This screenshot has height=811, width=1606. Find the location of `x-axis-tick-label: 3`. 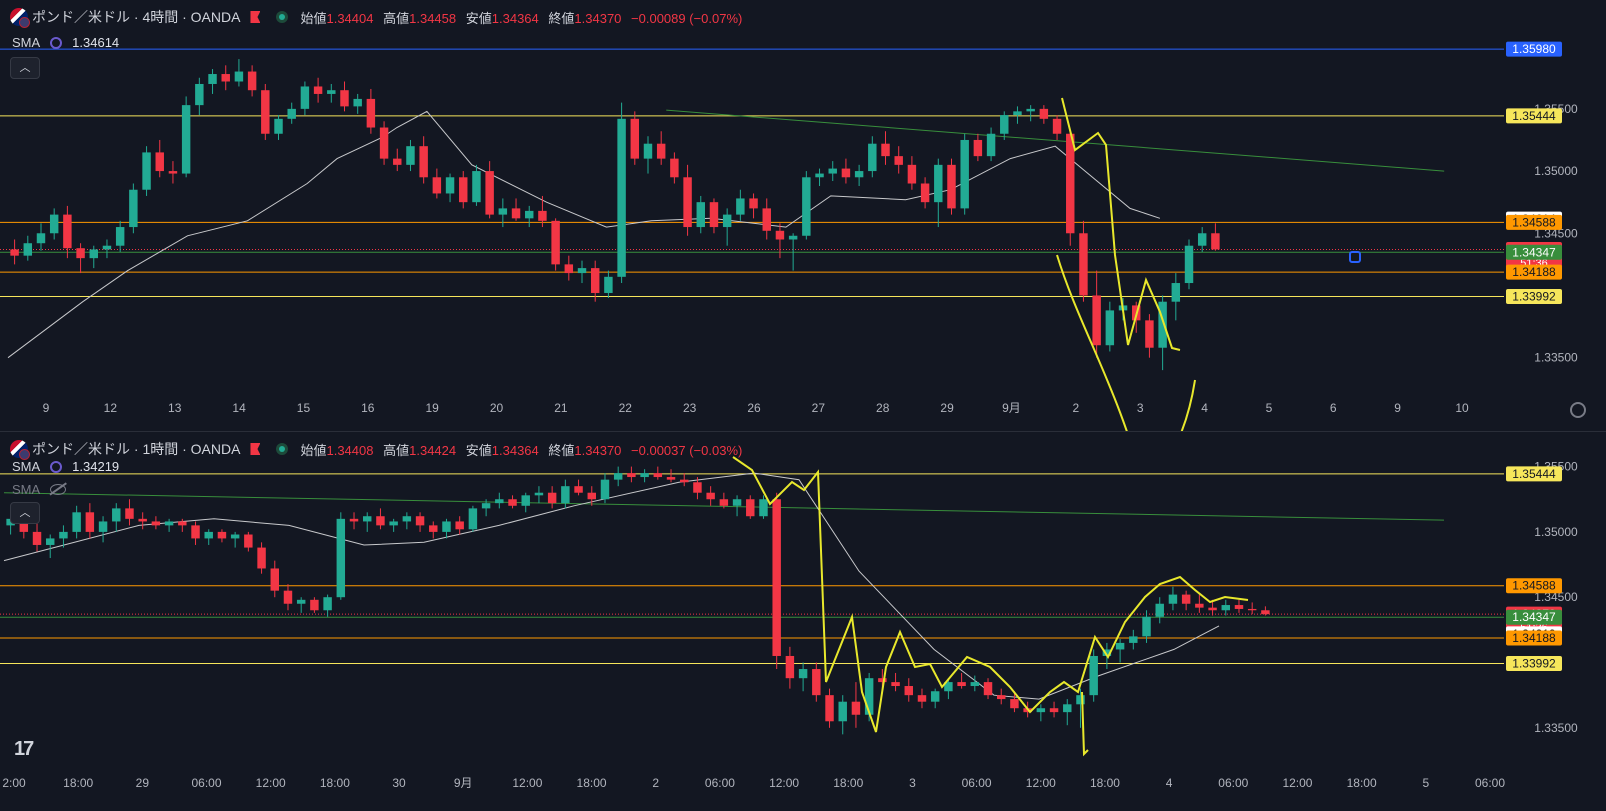

x-axis-tick-label: 3 is located at coordinates (912, 783).